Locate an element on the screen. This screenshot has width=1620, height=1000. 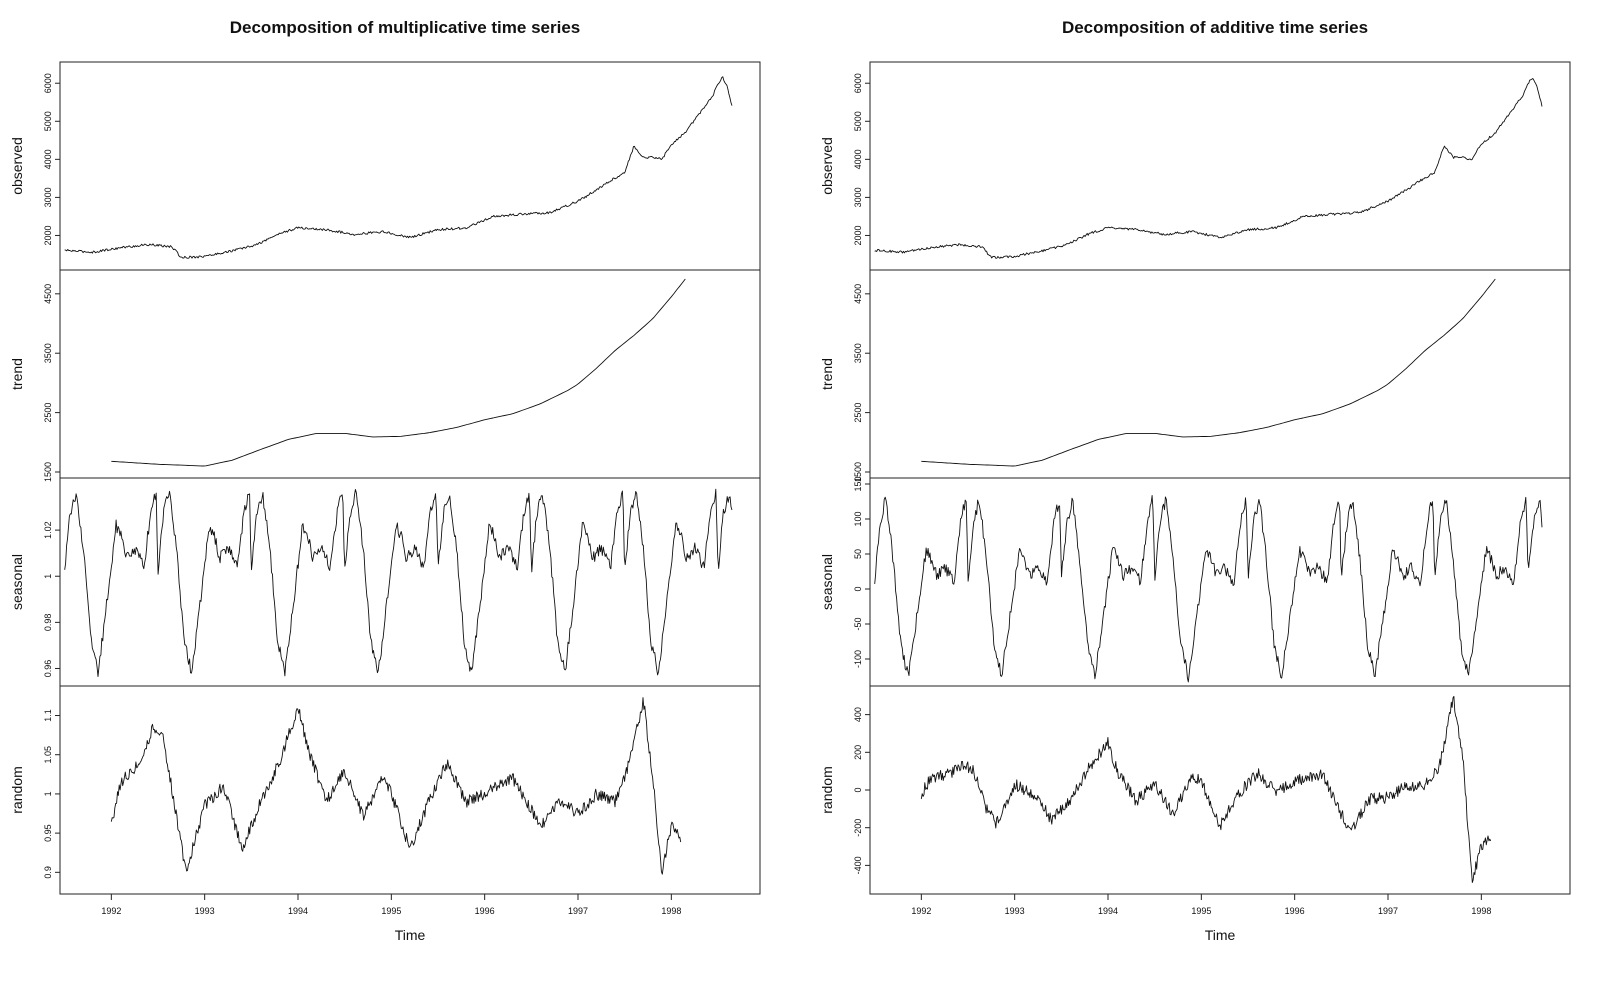
y-tick-label: 0.98 is located at coordinates (48, 623).